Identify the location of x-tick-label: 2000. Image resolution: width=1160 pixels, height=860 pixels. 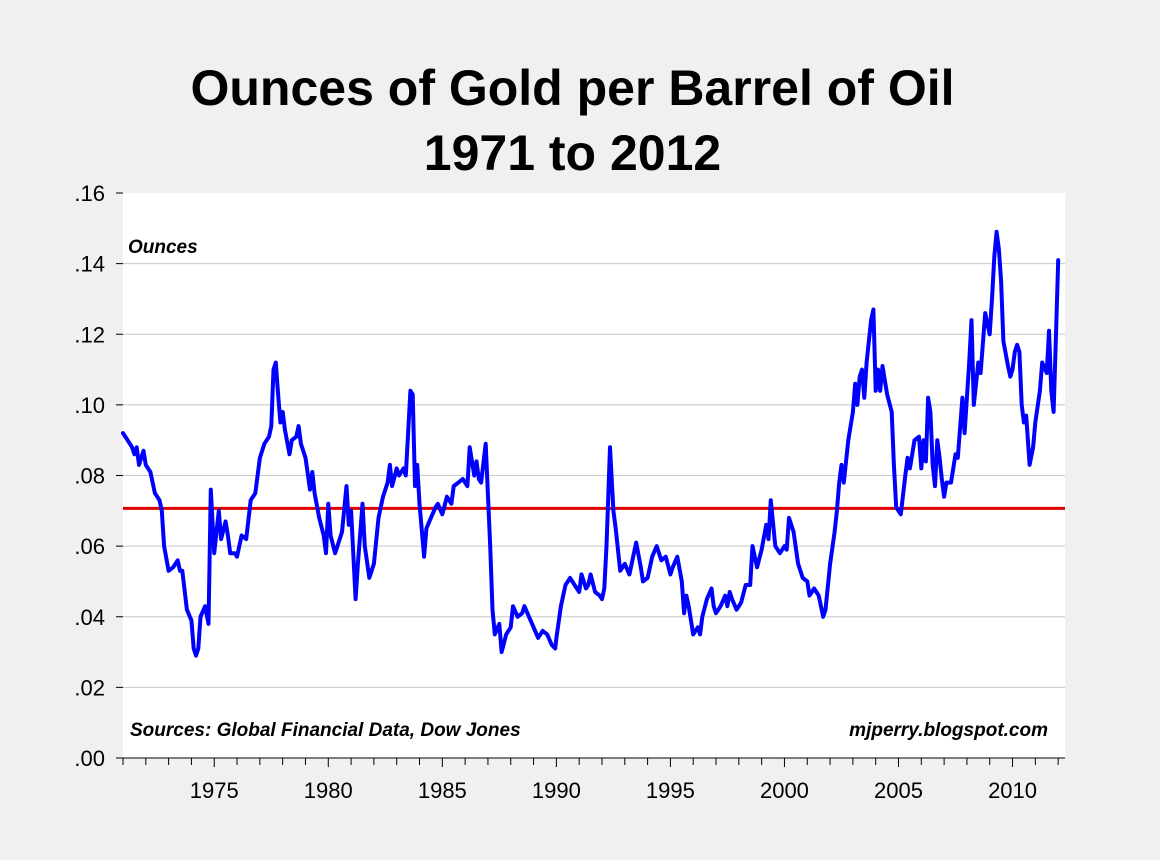
(784, 790).